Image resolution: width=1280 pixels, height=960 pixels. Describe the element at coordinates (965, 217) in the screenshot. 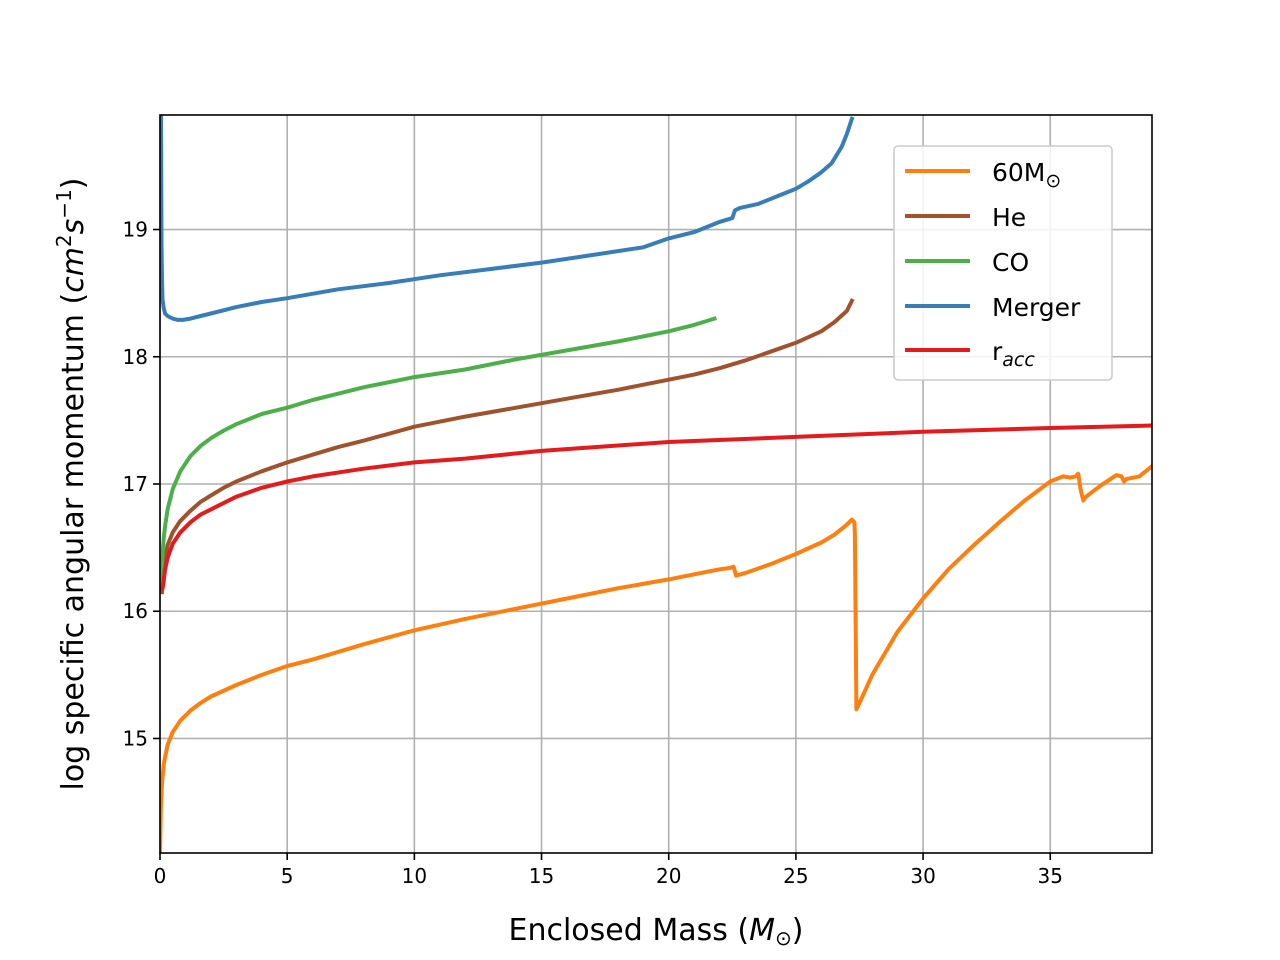

I see `legend-item-he: He` at that location.